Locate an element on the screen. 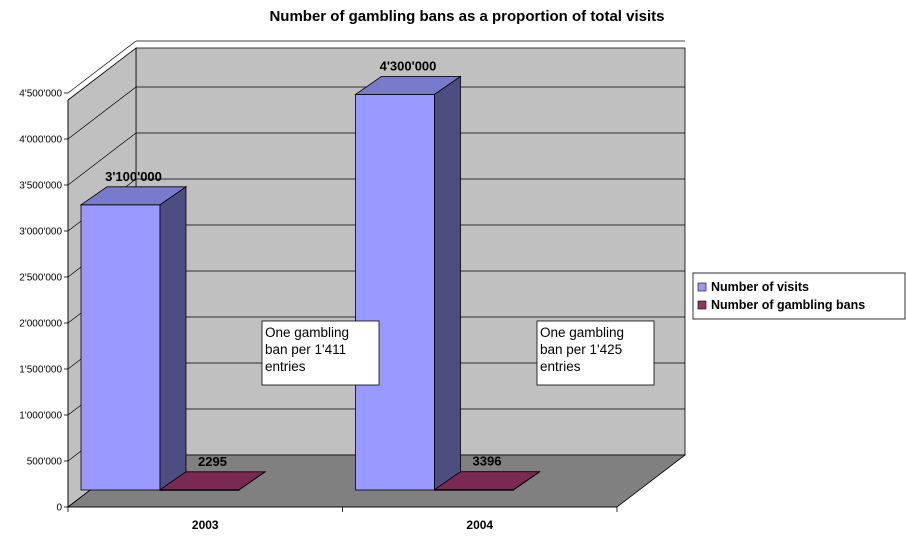 The height and width of the screenshot is (536, 906). legend-entry: Number of visits is located at coordinates (760, 287).